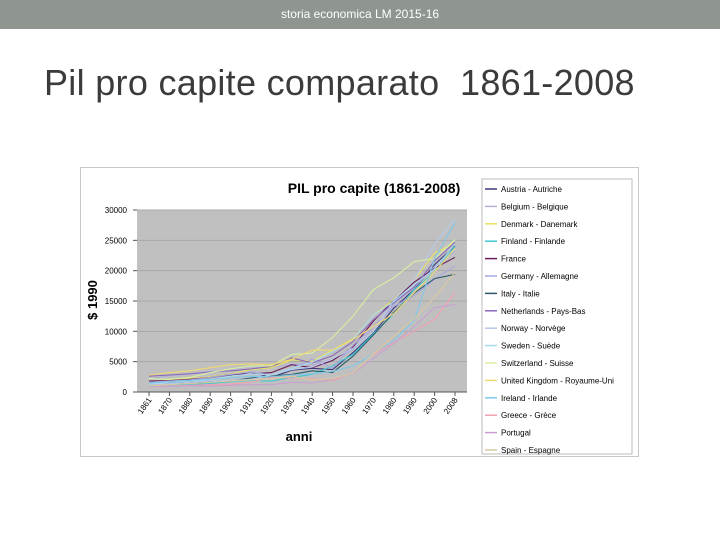 The height and width of the screenshot is (540, 720). What do you see at coordinates (339, 82) in the screenshot?
I see `slide-title: Pil pro capite comparato 1861-2008` at bounding box center [339, 82].